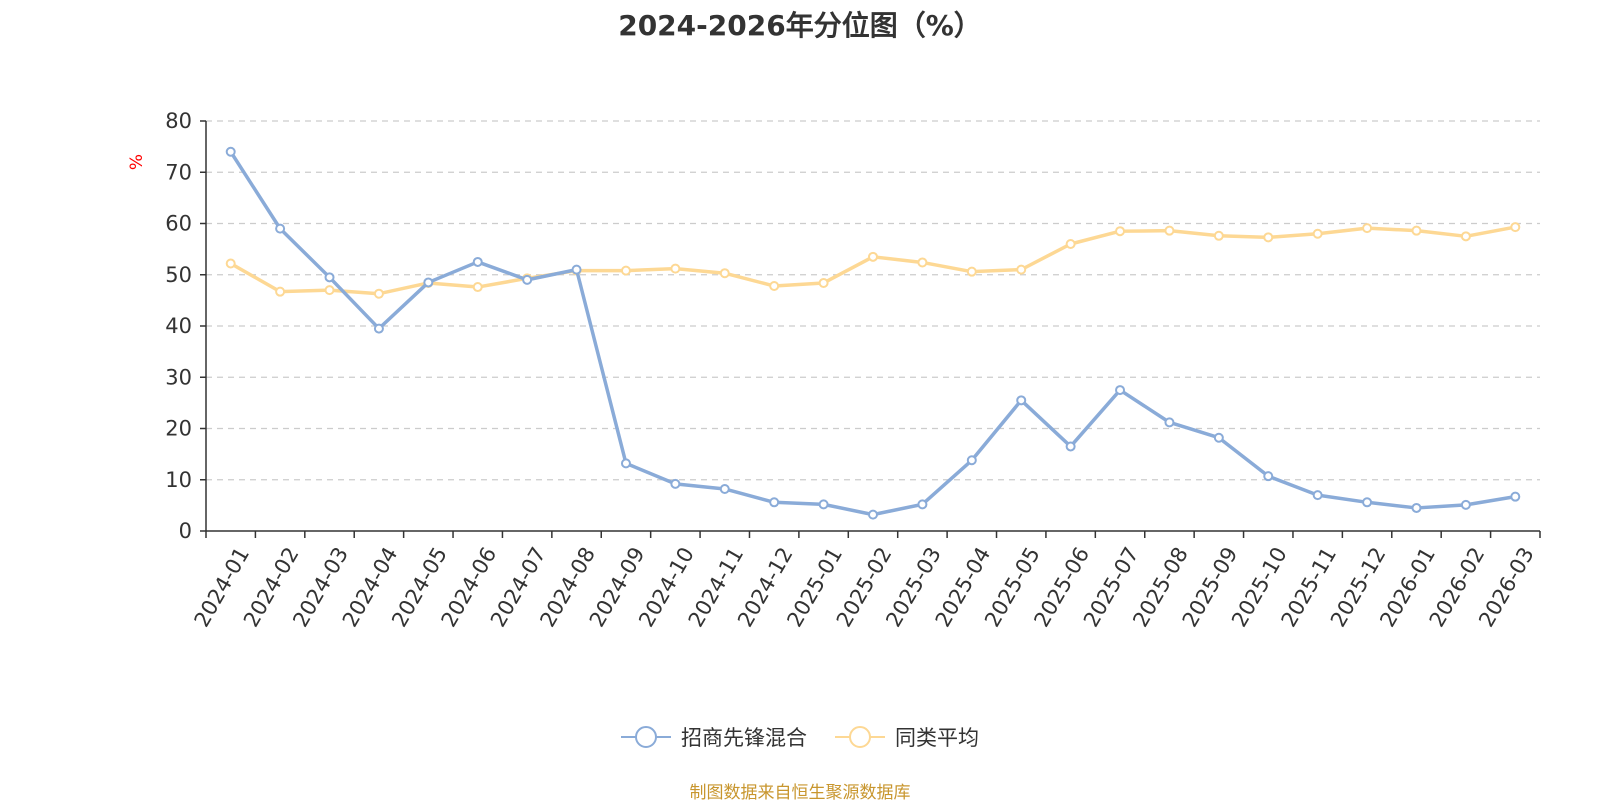  Describe the element at coordinates (178, 224) in the screenshot. I see `y-tick-label: 60` at that location.